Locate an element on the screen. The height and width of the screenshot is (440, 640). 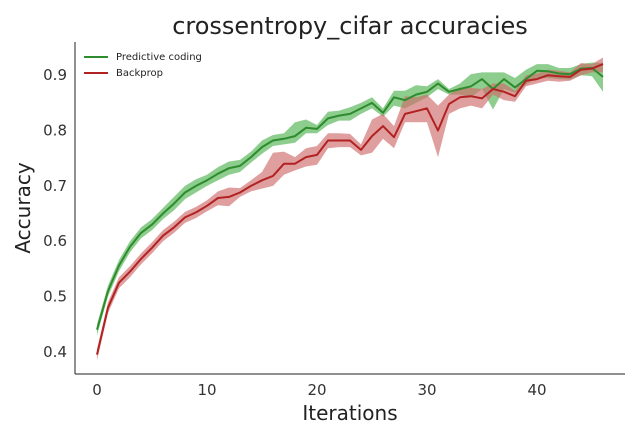
y-tick-label: 0.6 is located at coordinates (55, 241).